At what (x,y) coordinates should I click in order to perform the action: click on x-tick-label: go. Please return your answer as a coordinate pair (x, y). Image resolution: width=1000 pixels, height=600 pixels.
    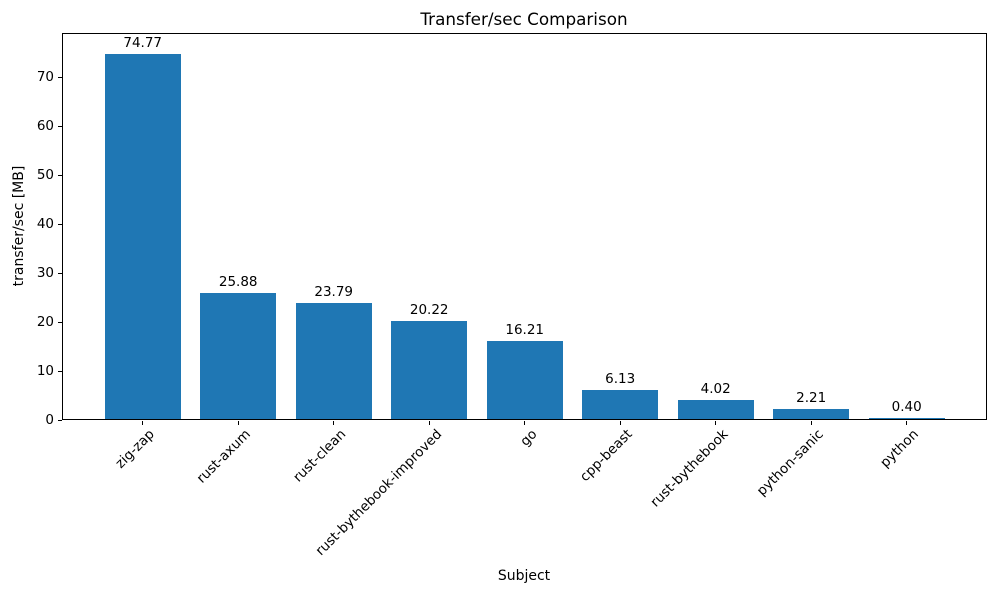
    Looking at the image, I should click on (529, 438).